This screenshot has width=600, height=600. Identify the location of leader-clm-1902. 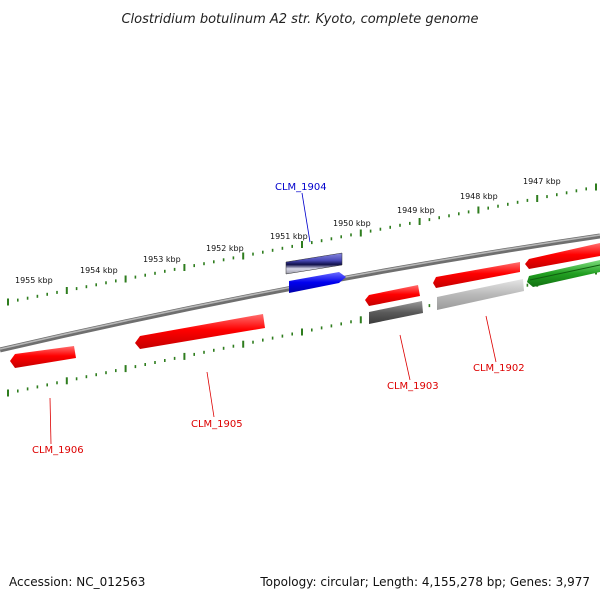
(491, 339).